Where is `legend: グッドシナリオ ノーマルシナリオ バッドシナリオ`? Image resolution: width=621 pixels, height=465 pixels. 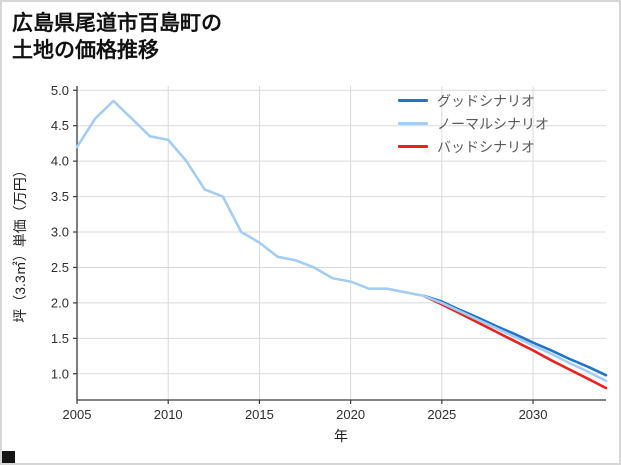 legend: グッドシナリオ ノーマルシナリオ バッドシナリオ is located at coordinates (473, 123).